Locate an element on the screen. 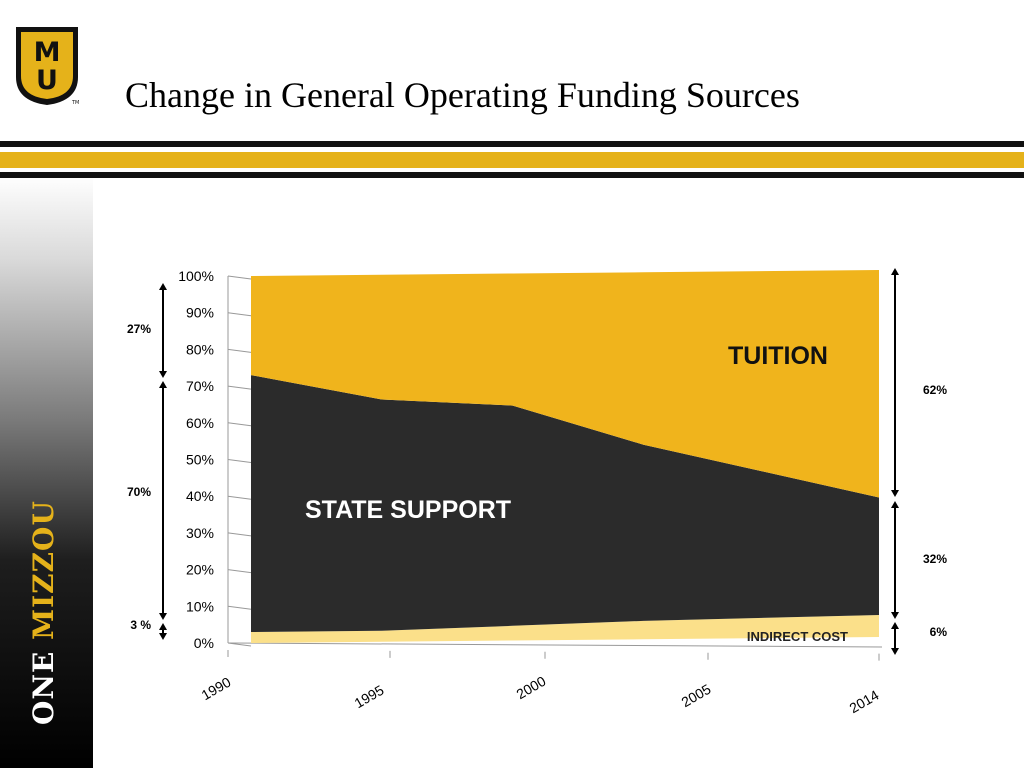 Image resolution: width=1024 pixels, height=768 pixels. y-tick-label: 10% is located at coordinates (200, 606).